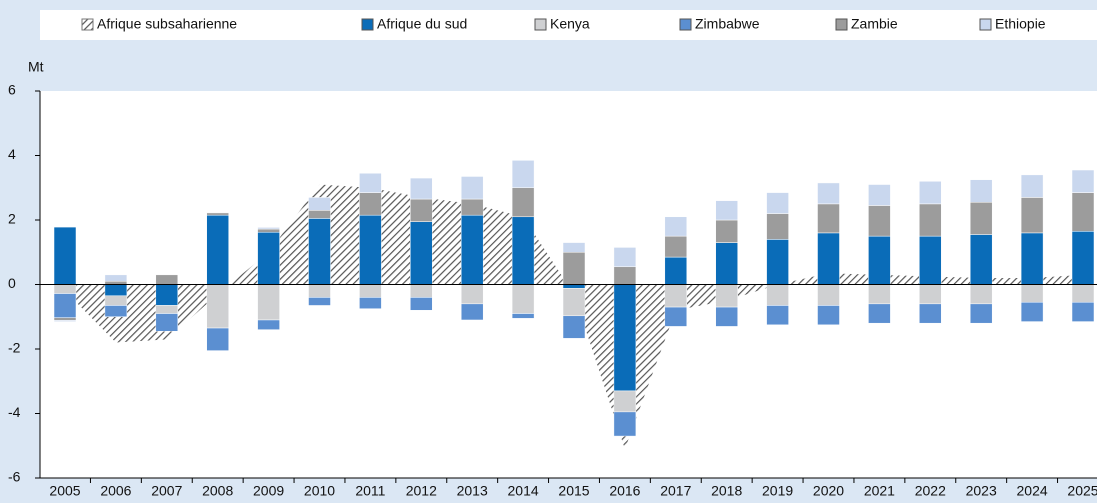 This screenshot has height=503, width=1097. Describe the element at coordinates (624, 491) in the screenshot. I see `x-tick-label: 2016` at that location.